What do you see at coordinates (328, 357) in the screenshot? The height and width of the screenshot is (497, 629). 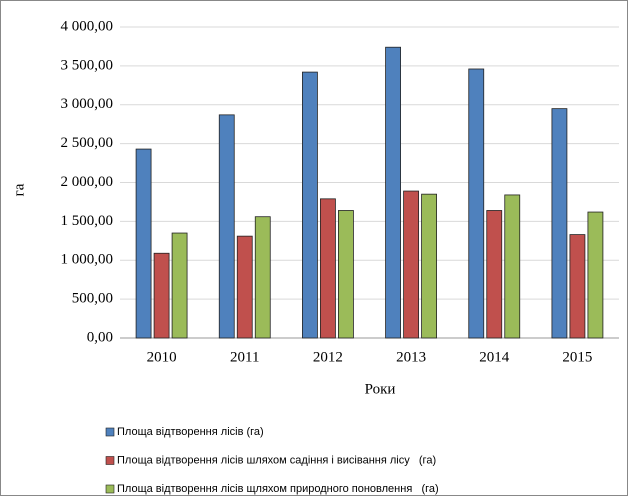 I see `x-tick-label: 2012` at bounding box center [328, 357].